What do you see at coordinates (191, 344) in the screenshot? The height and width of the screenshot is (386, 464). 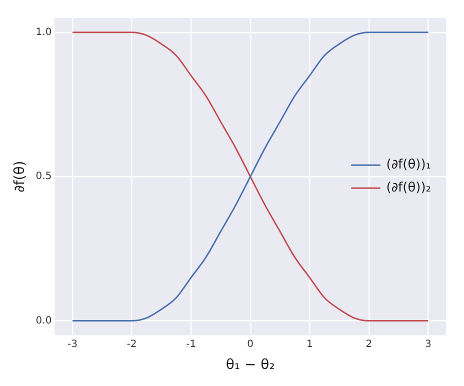 I see `x-tick-label: -1` at bounding box center [191, 344].